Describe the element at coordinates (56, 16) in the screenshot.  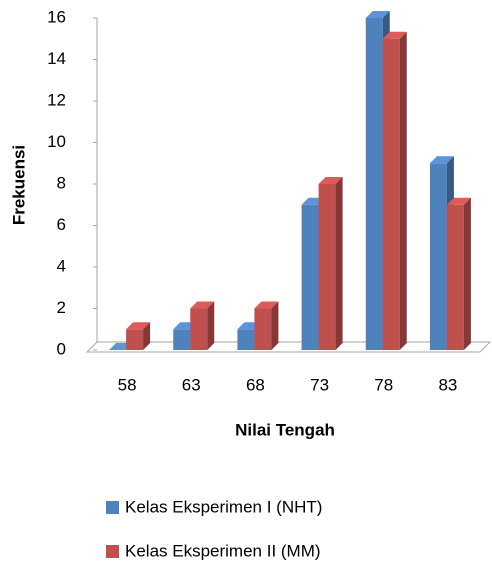
I see `y-tick-label: 16` at that location.